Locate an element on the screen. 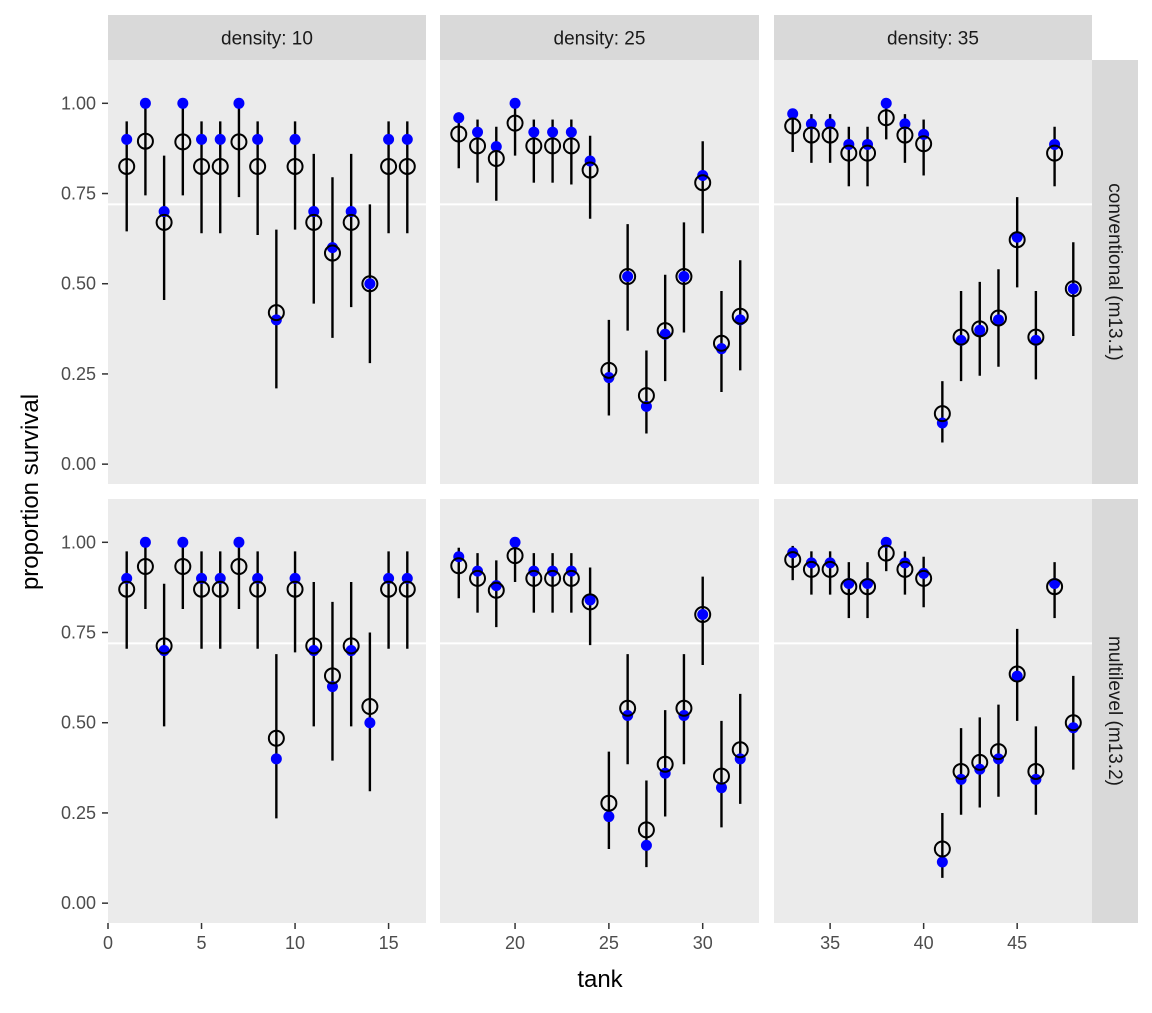 Image resolution: width=1152 pixels, height=1013 pixels. x-tick-label: 45 is located at coordinates (1017, 943).